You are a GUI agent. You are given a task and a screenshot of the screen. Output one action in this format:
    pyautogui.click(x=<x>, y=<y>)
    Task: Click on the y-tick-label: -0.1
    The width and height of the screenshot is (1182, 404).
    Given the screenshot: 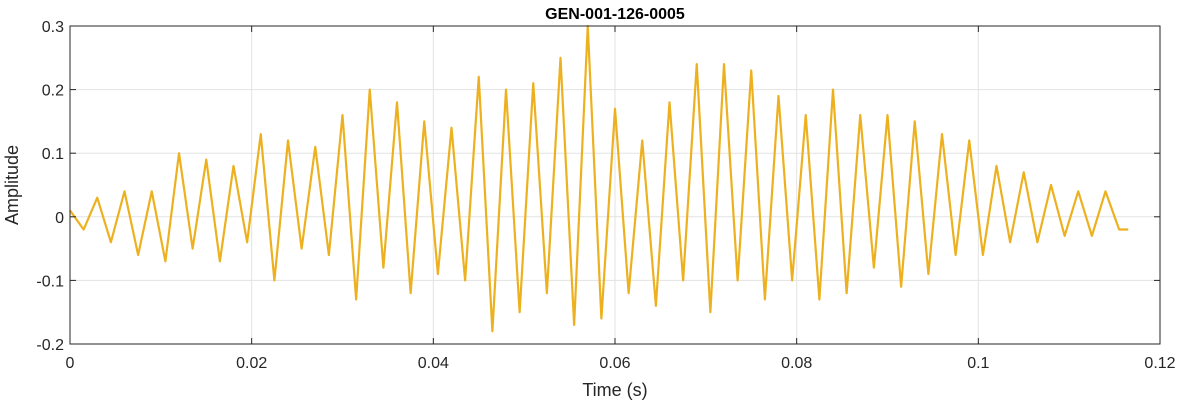 What is the action you would take?
    pyautogui.click(x=50, y=281)
    